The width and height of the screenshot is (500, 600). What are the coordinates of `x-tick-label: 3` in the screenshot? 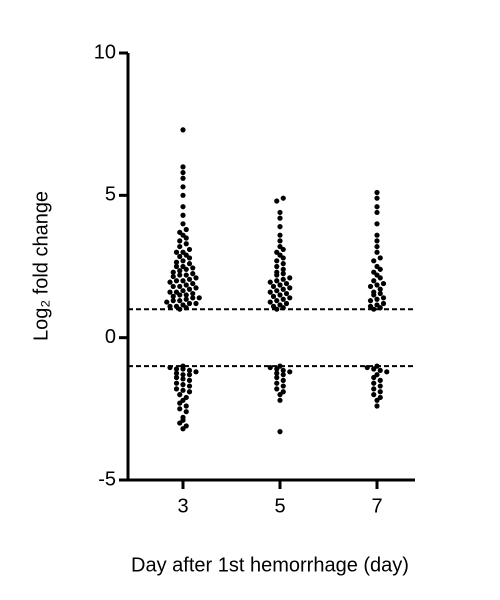 It's located at (182, 506).